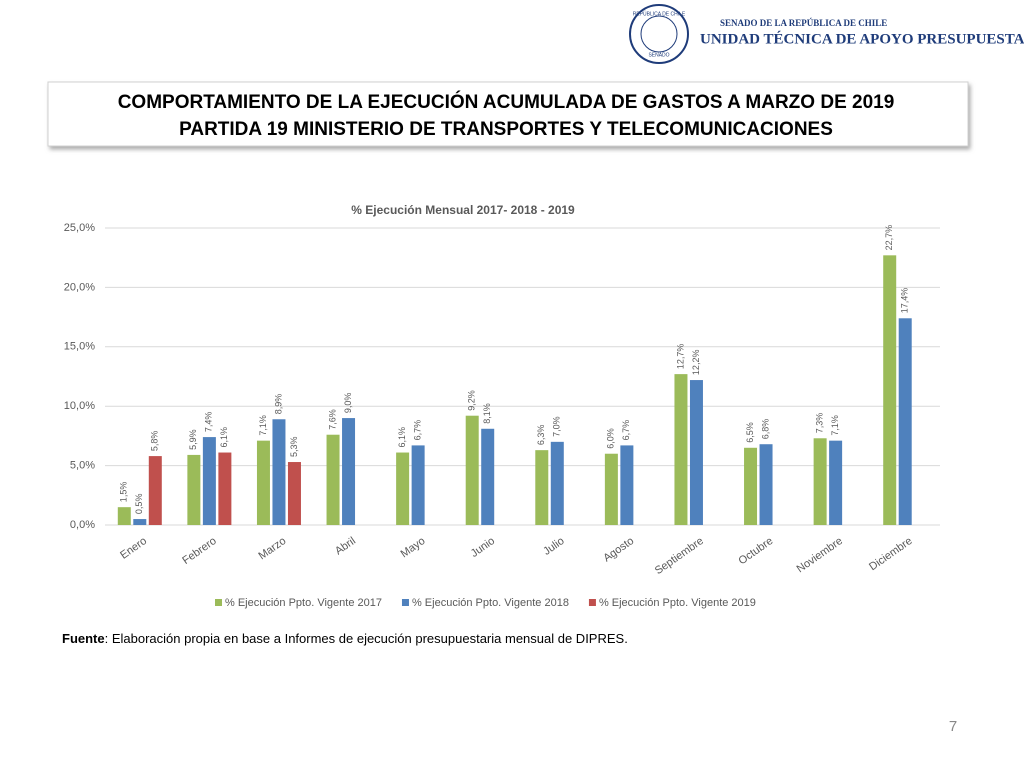 The image size is (1024, 768). I want to click on seal-text: SENADO, so click(658, 55).